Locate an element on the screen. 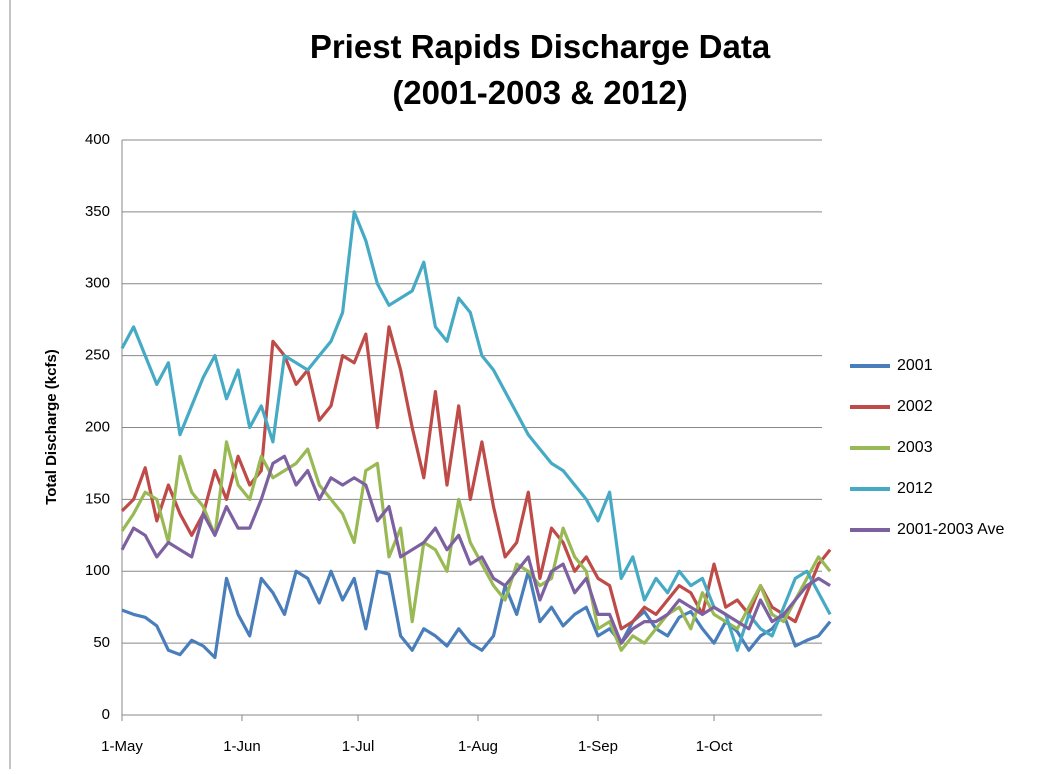 This screenshot has height=774, width=1058. series-line is located at coordinates (476, 614).